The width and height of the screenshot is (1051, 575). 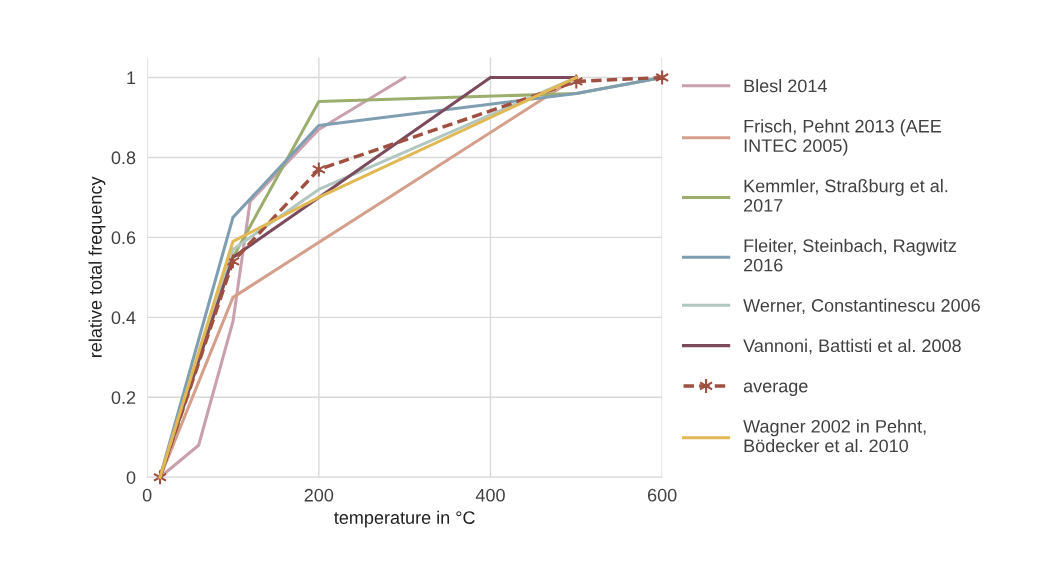 I want to click on y-tick-label: 0.6, so click(x=123, y=238).